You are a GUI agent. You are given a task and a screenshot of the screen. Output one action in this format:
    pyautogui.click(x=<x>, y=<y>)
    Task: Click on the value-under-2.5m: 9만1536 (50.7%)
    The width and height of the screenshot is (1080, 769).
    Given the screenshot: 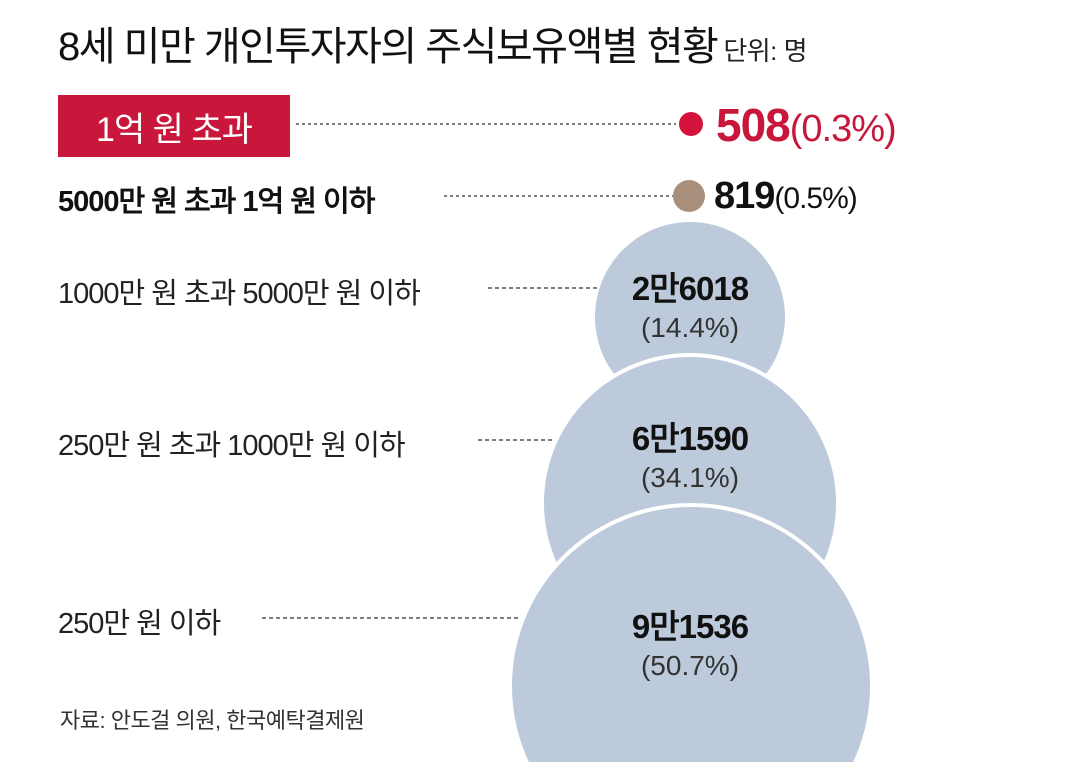 What is the action you would take?
    pyautogui.click(x=690, y=641)
    